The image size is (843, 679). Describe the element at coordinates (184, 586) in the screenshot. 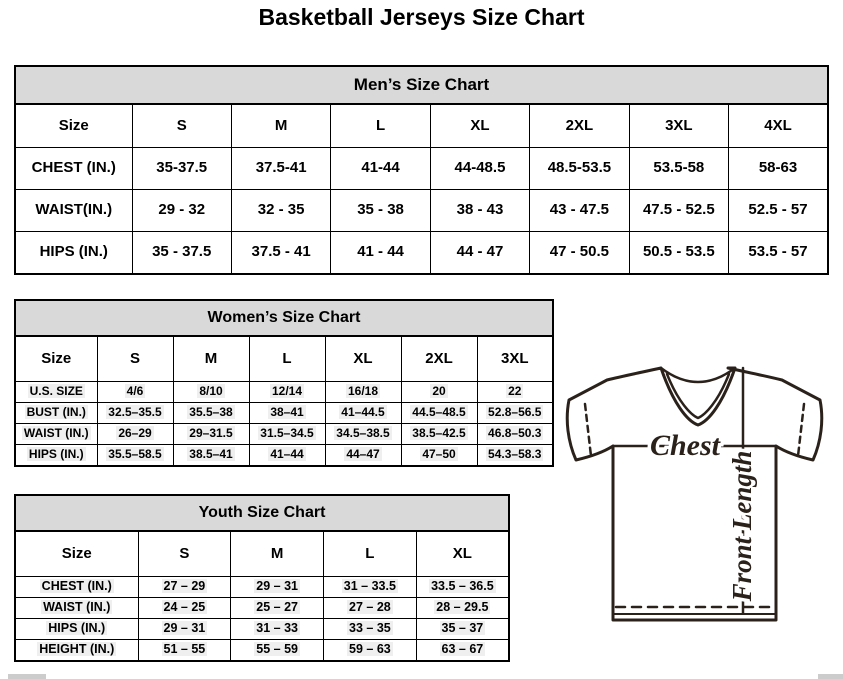

I see `cell-value: 27 – 29` at that location.